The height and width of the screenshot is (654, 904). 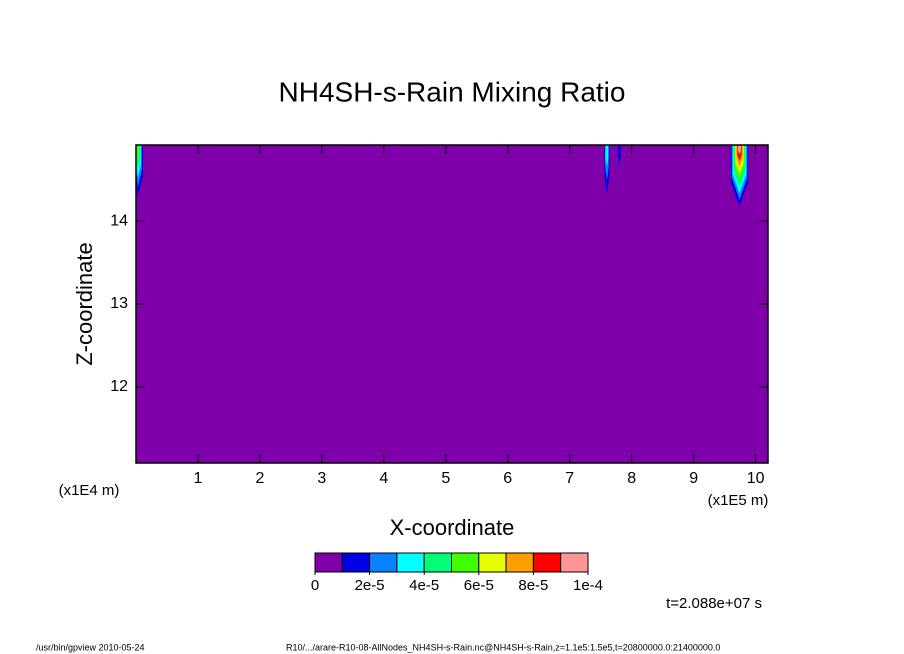 What do you see at coordinates (452, 527) in the screenshot?
I see `x-axis-label: X-coordinate` at bounding box center [452, 527].